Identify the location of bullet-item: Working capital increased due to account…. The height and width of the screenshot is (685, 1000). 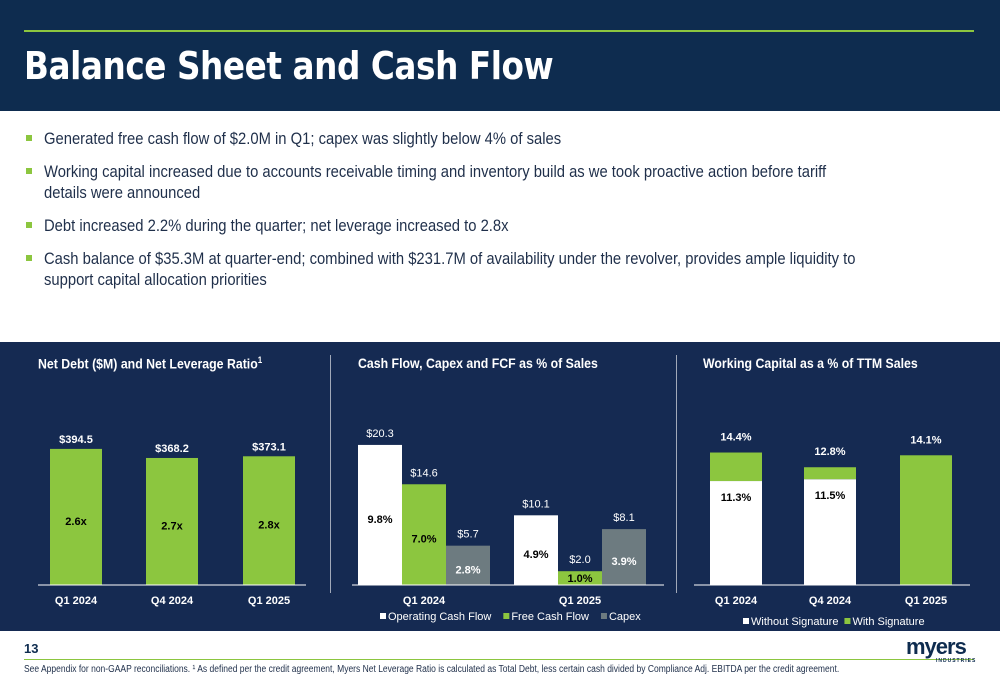
(501, 182).